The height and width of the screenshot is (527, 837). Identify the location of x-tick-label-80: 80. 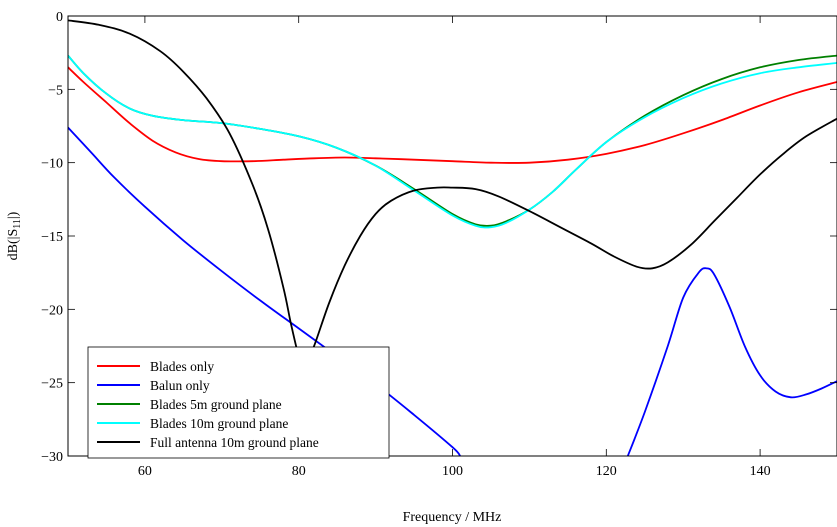
(299, 471).